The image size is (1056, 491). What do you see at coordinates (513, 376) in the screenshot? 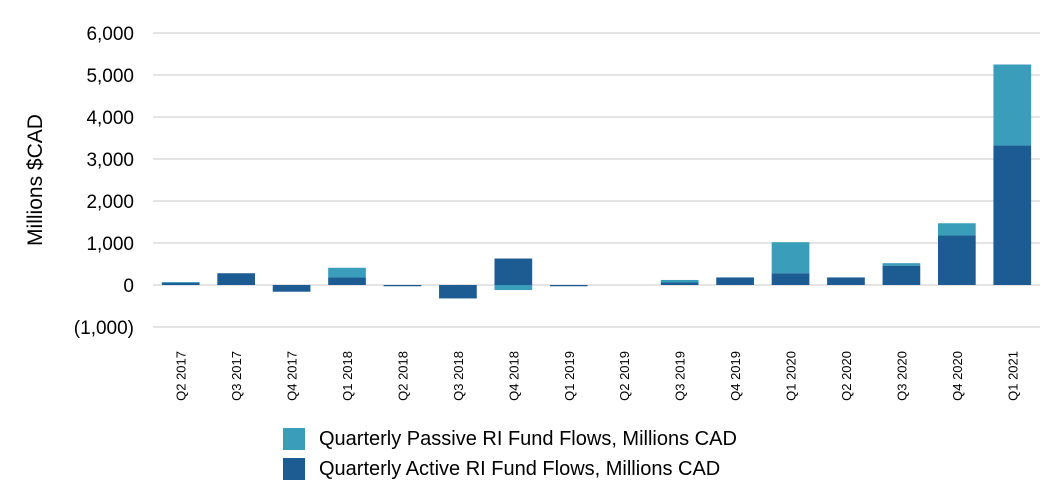
I see `x-tick-label: Q4 2018` at bounding box center [513, 376].